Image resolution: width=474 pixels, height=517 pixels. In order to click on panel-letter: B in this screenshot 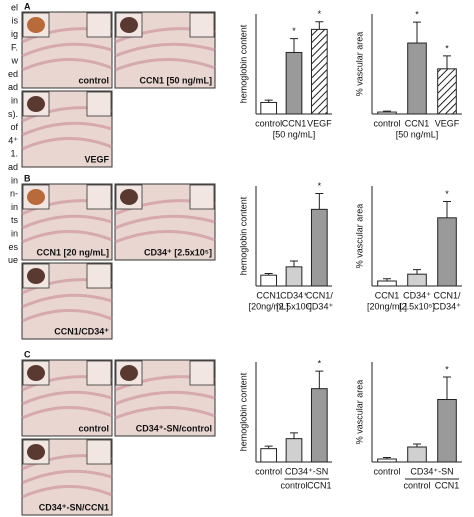, I will do `click(27, 178)`.